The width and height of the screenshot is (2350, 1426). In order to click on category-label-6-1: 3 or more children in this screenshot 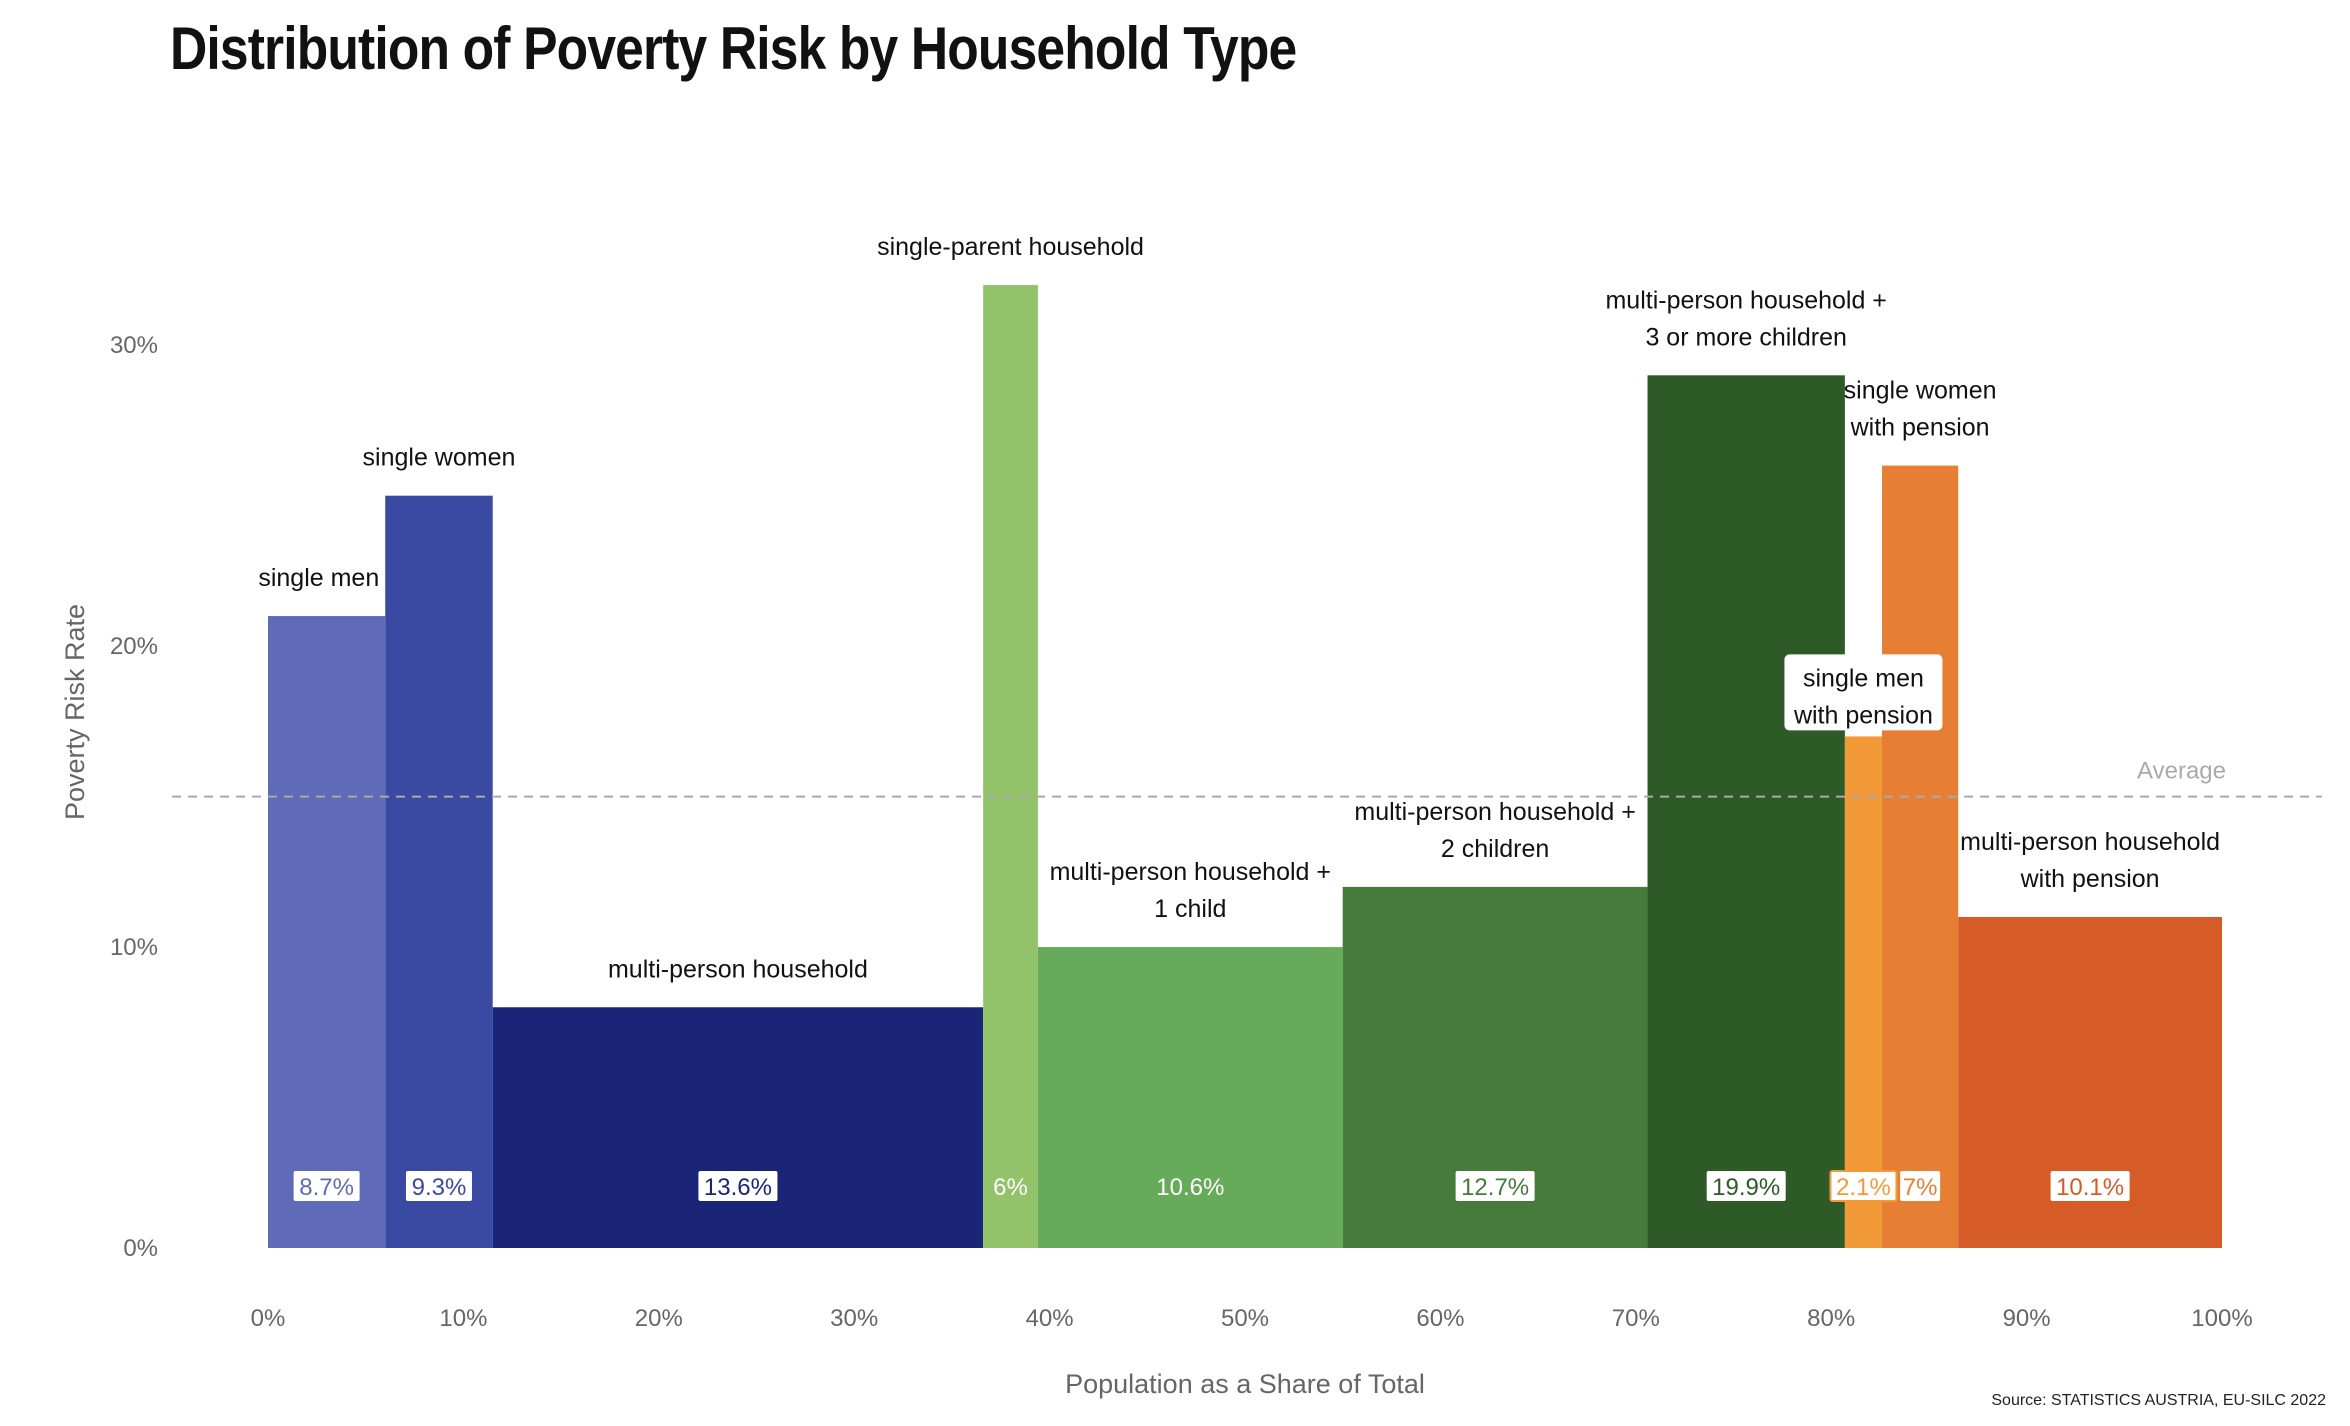, I will do `click(1745, 337)`.